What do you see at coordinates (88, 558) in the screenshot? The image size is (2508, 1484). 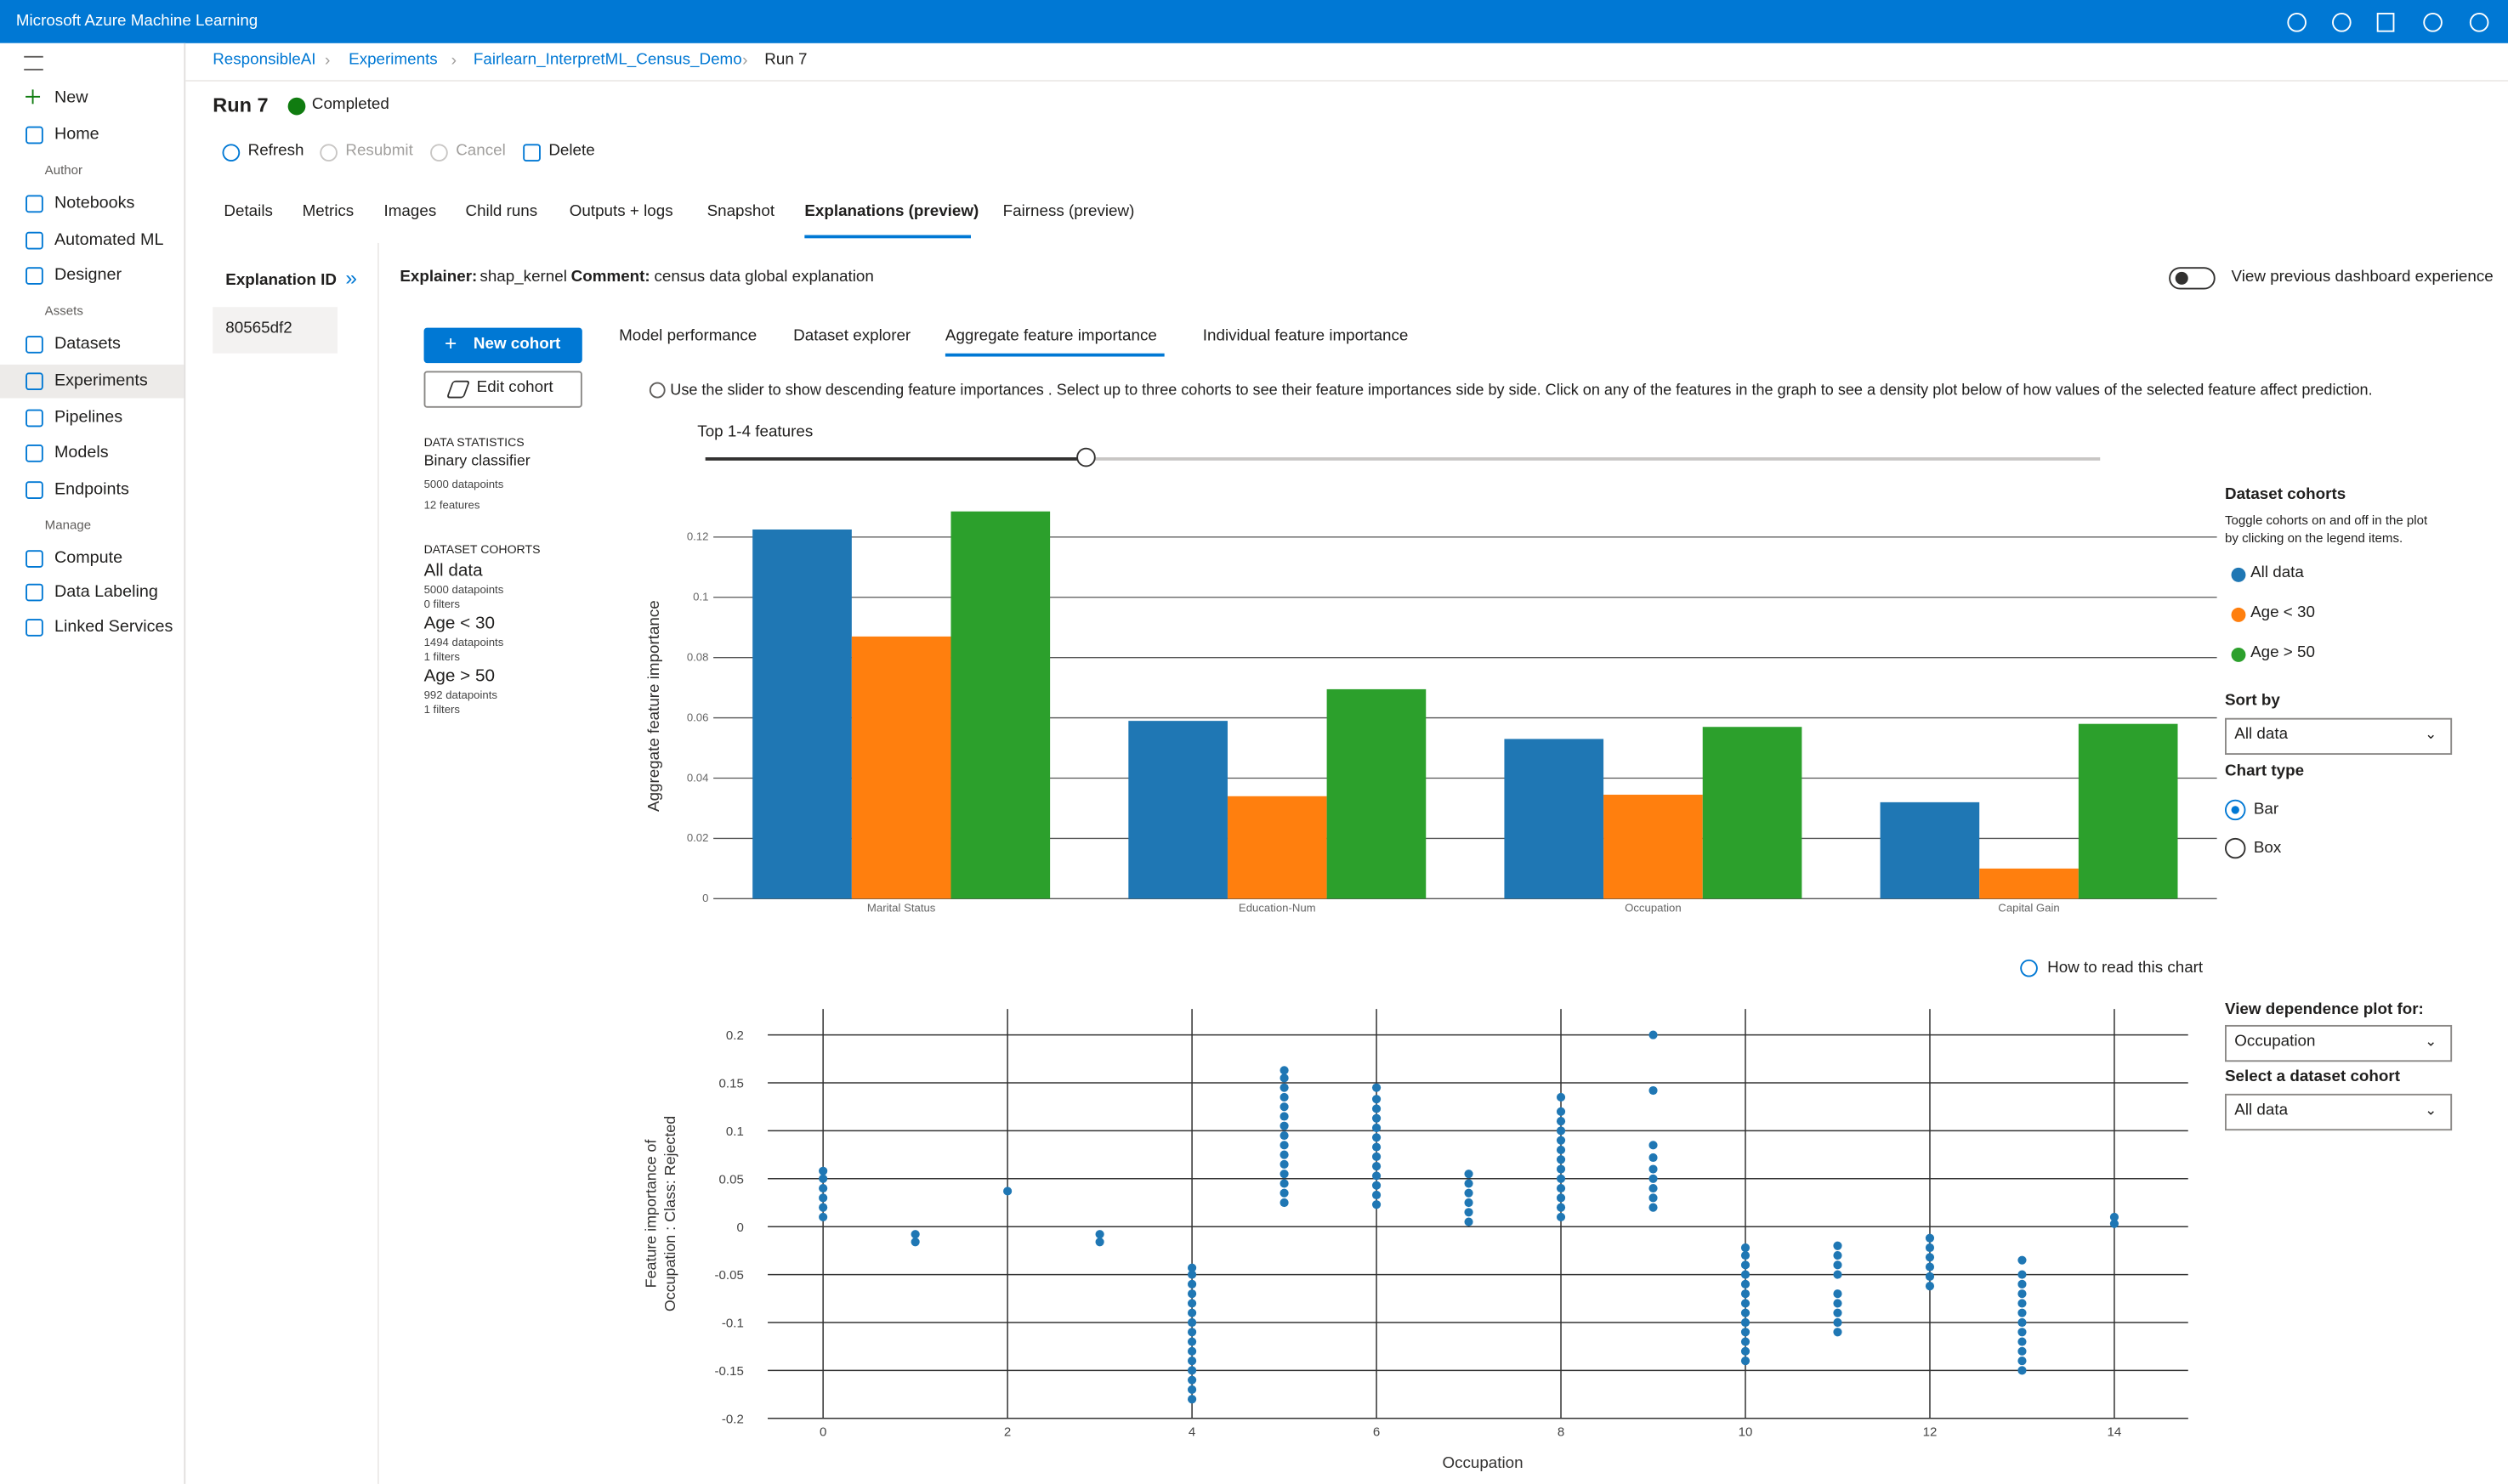 I see `nav-item: Compute` at bounding box center [88, 558].